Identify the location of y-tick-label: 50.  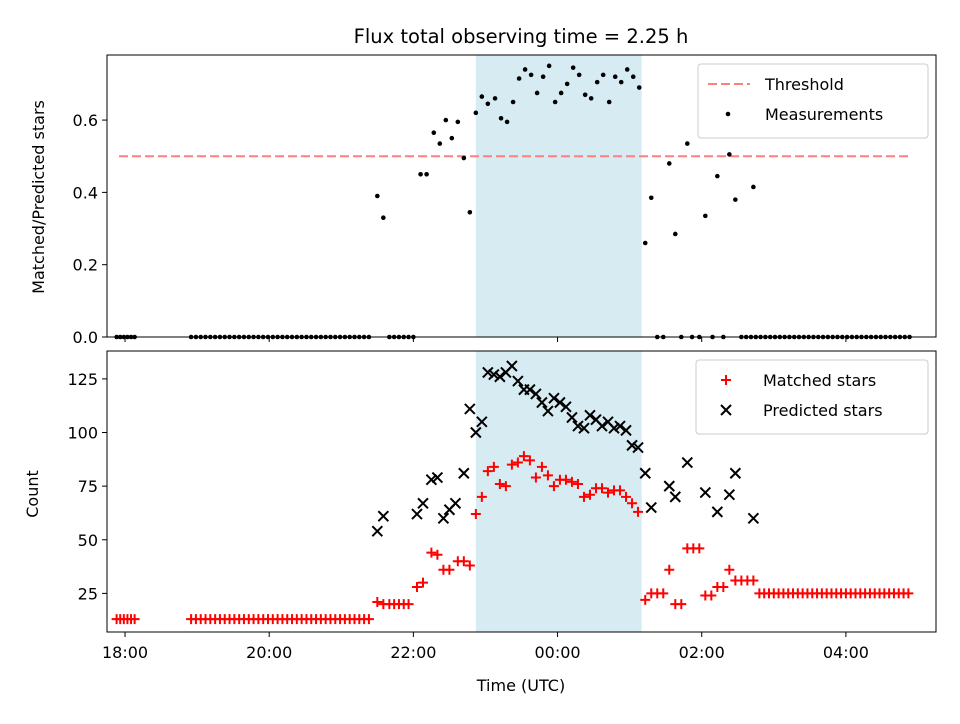
(88, 540).